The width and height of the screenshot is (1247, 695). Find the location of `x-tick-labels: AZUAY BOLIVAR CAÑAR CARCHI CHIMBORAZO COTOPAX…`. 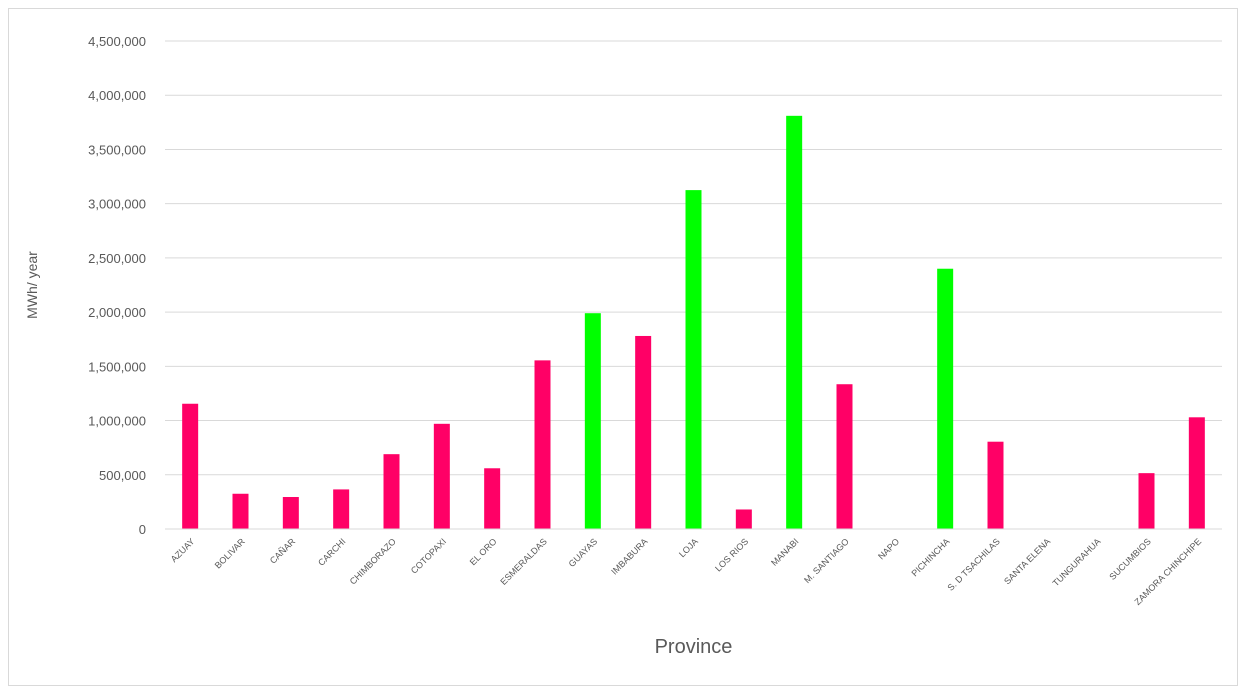

x-tick-labels: AZUAY BOLIVAR CAÑAR CARCHI CHIMBORAZO COTOPAX… is located at coordinates (686, 571).